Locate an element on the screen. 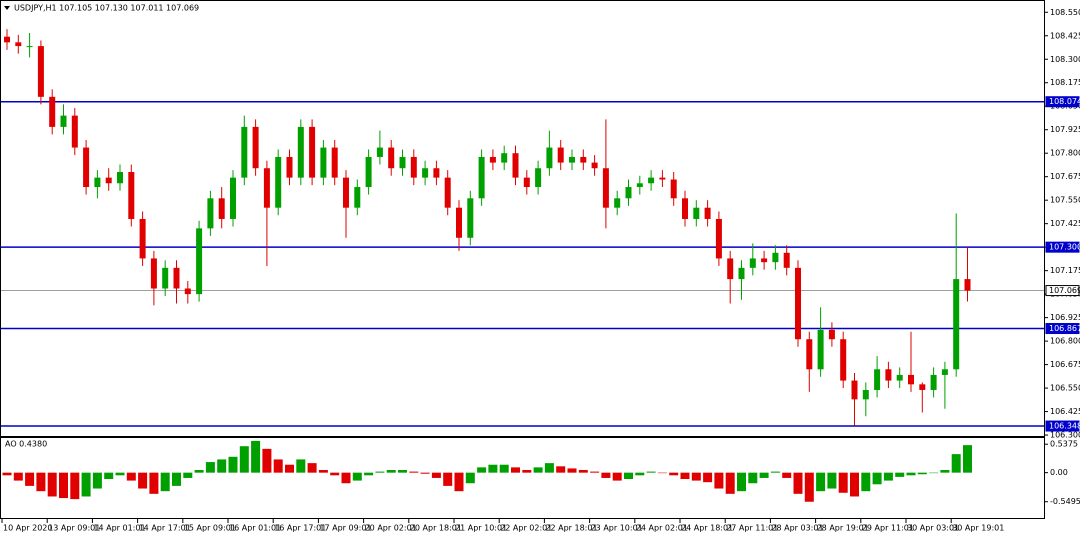  x-tick-label: 14 Apr 01:01 is located at coordinates (119, 528).